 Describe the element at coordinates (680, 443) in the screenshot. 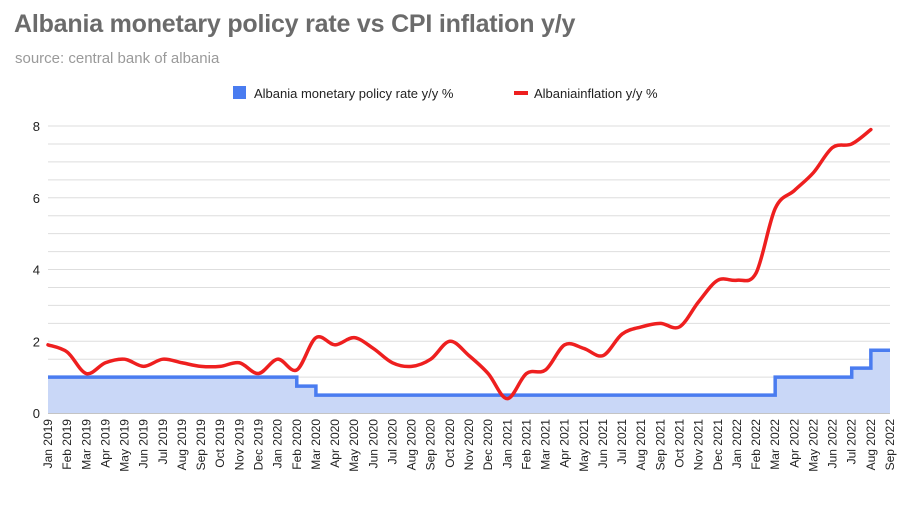

I see `x-tick-label: Oct 2021` at that location.